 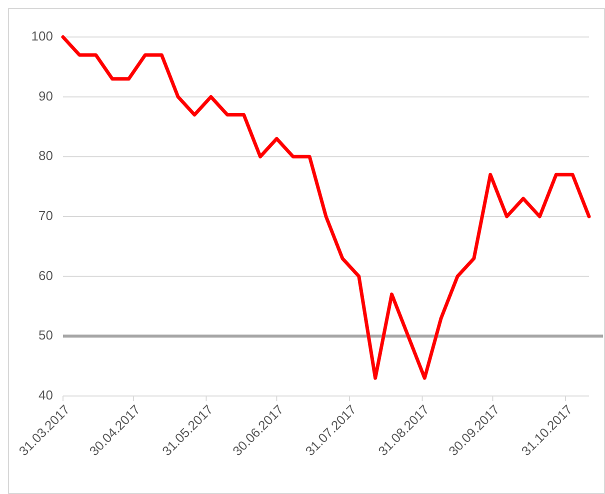 I want to click on y-tick-label: 90, so click(x=45, y=96).